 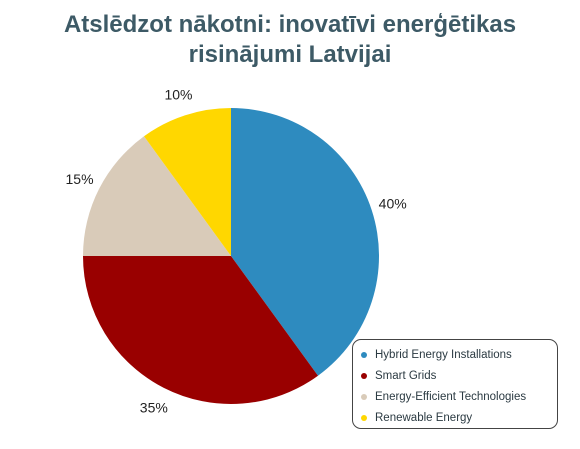 What do you see at coordinates (443, 354) in the screenshot?
I see `legend-label: Hybrid Energy Installations` at bounding box center [443, 354].